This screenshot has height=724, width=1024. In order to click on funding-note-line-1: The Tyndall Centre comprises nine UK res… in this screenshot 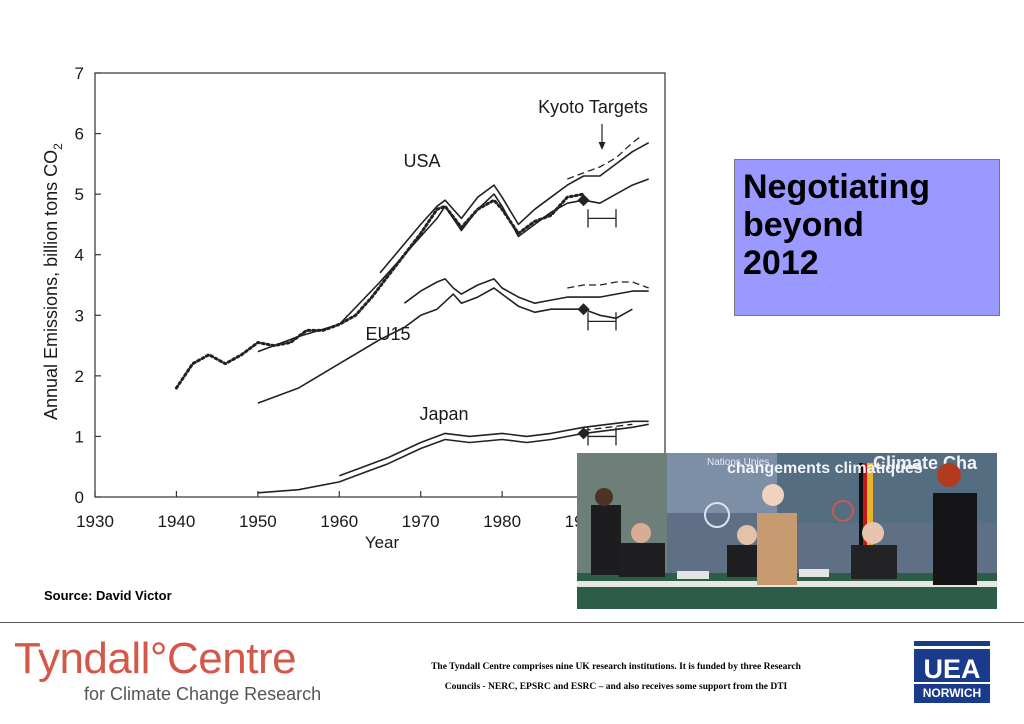, I will do `click(616, 667)`.